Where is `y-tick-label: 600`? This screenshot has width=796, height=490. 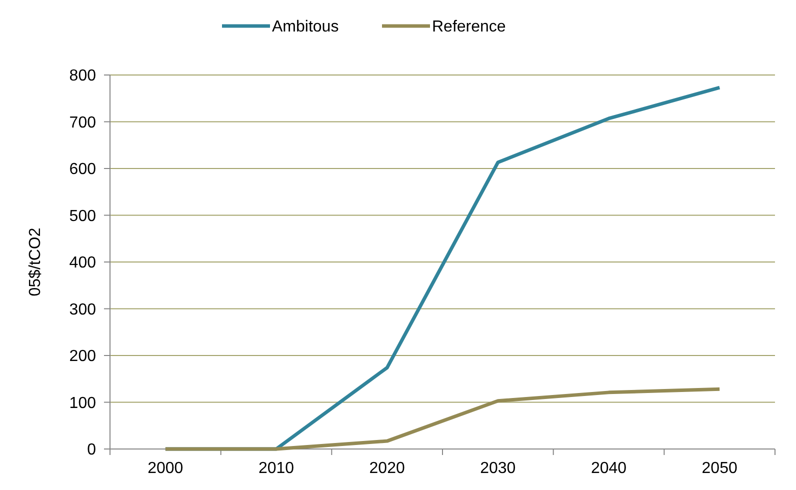
y-tick-label: 600 is located at coordinates (82, 169).